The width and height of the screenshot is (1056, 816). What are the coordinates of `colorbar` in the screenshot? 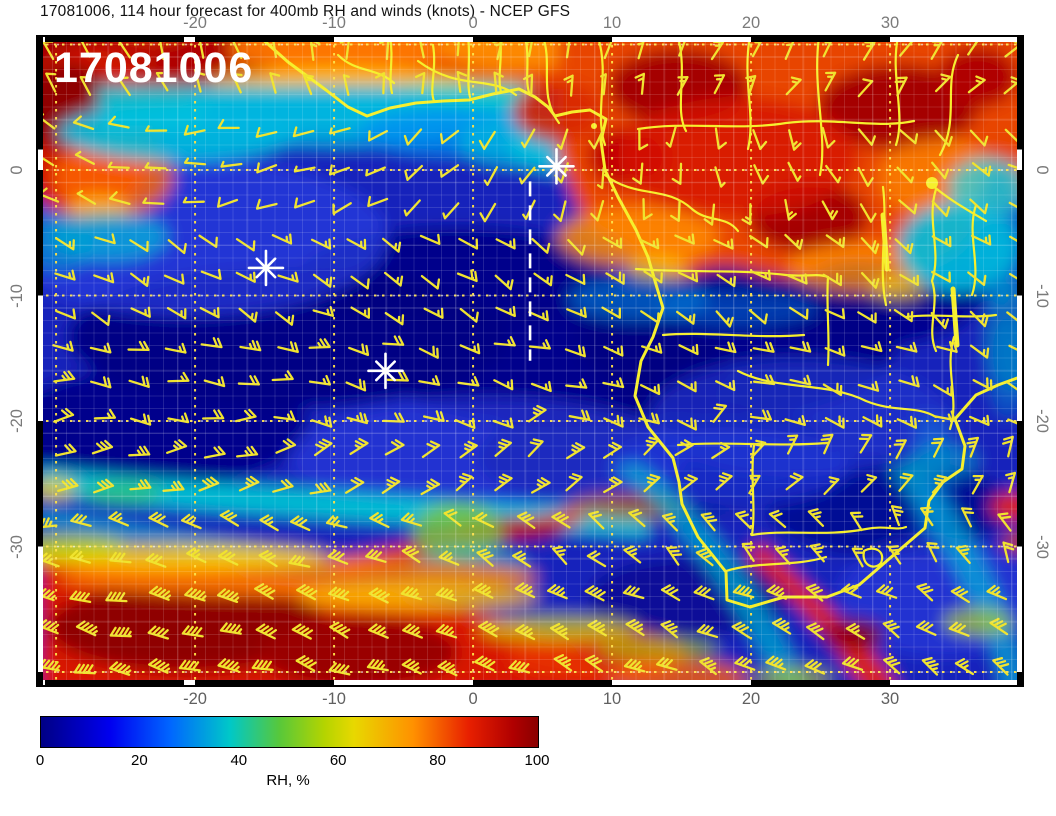 It's located at (289, 732).